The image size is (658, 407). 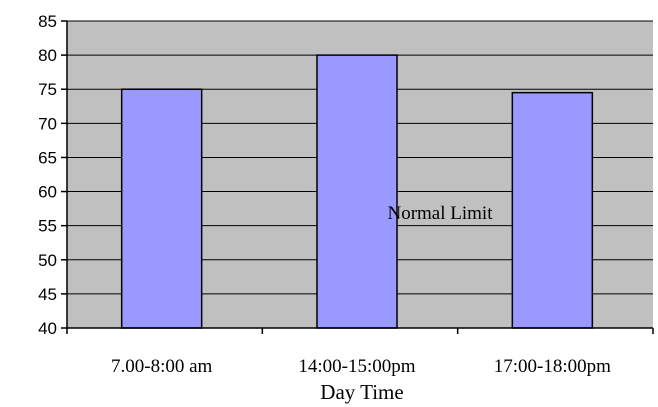 I want to click on x-axis-title: Day Time, so click(x=361, y=392).